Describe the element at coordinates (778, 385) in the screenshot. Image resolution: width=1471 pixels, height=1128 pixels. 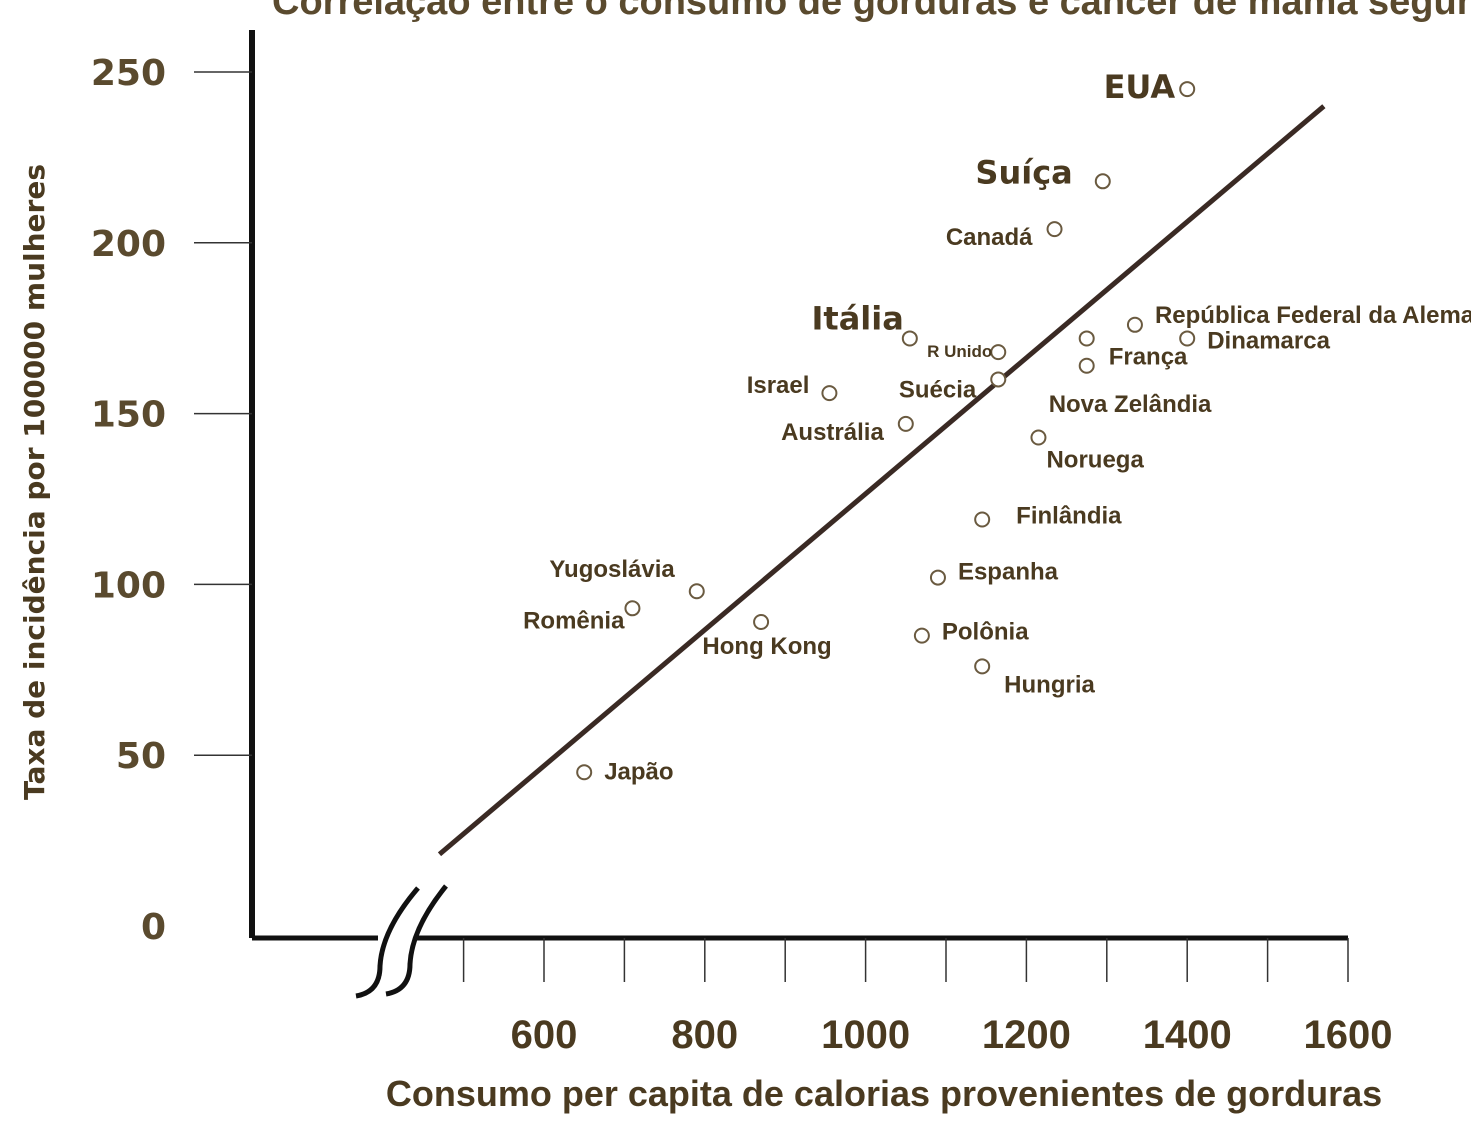
I see `point-label: Israel` at that location.